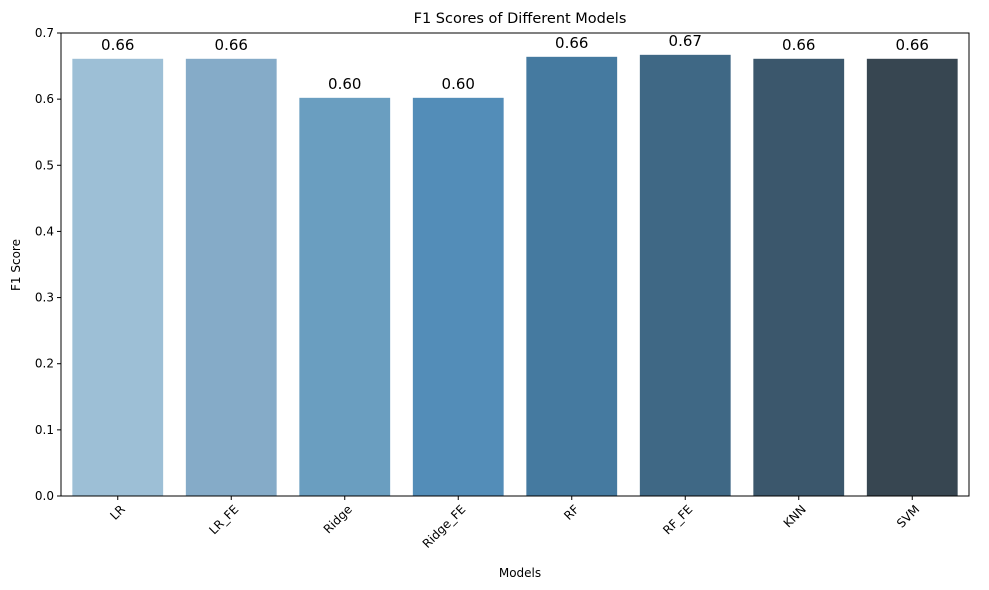  I want to click on bar-lr-fe, so click(231, 277).